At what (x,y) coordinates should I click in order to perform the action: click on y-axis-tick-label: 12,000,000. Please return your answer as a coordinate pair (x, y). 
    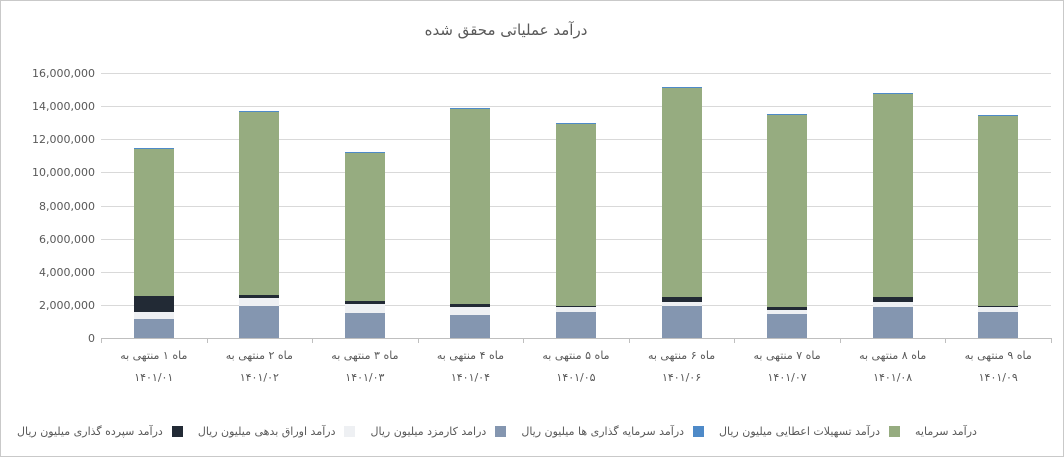
    Looking at the image, I should click on (63, 140).